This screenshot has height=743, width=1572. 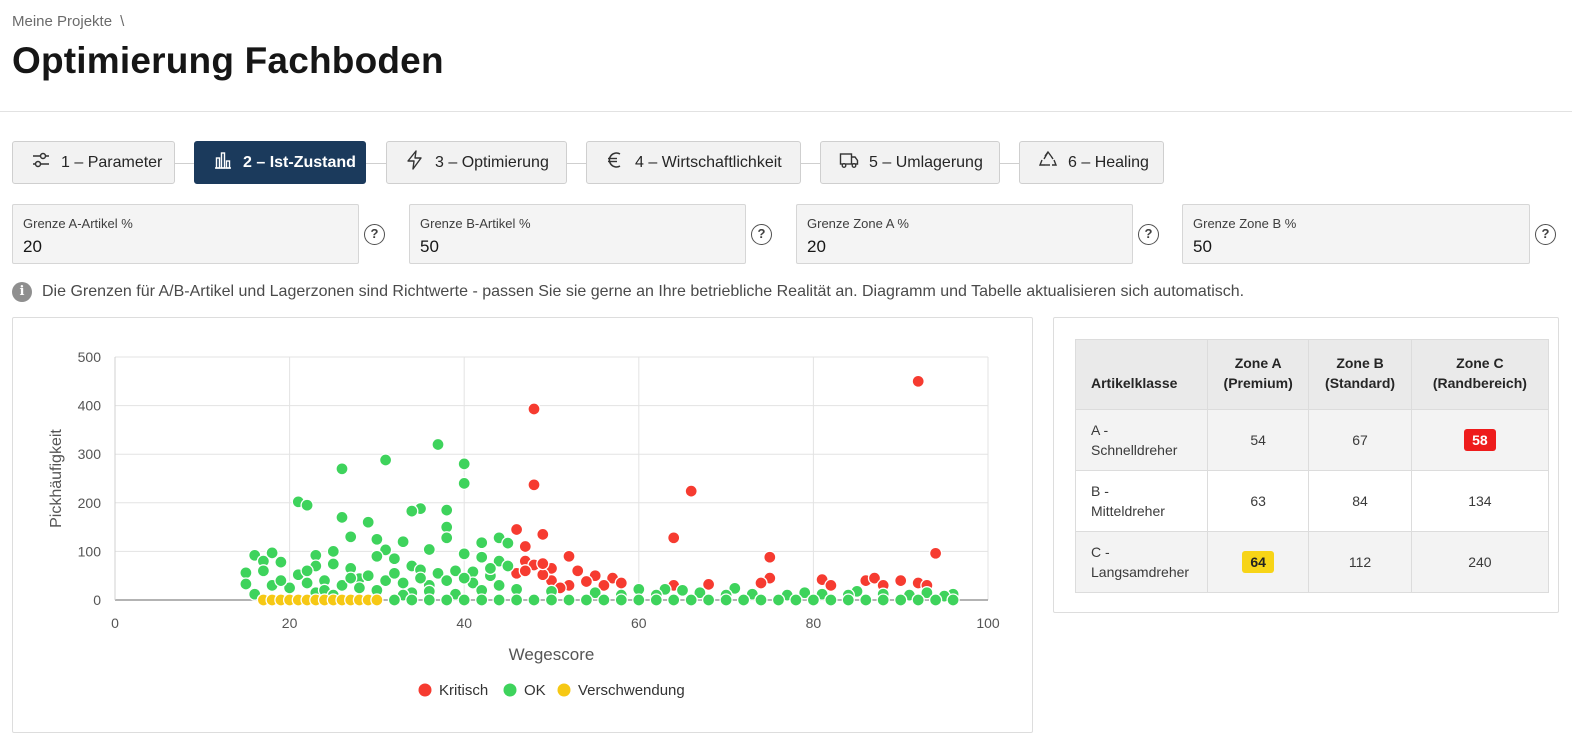 I want to click on grenze-b-artikel-input, so click(x=577, y=247).